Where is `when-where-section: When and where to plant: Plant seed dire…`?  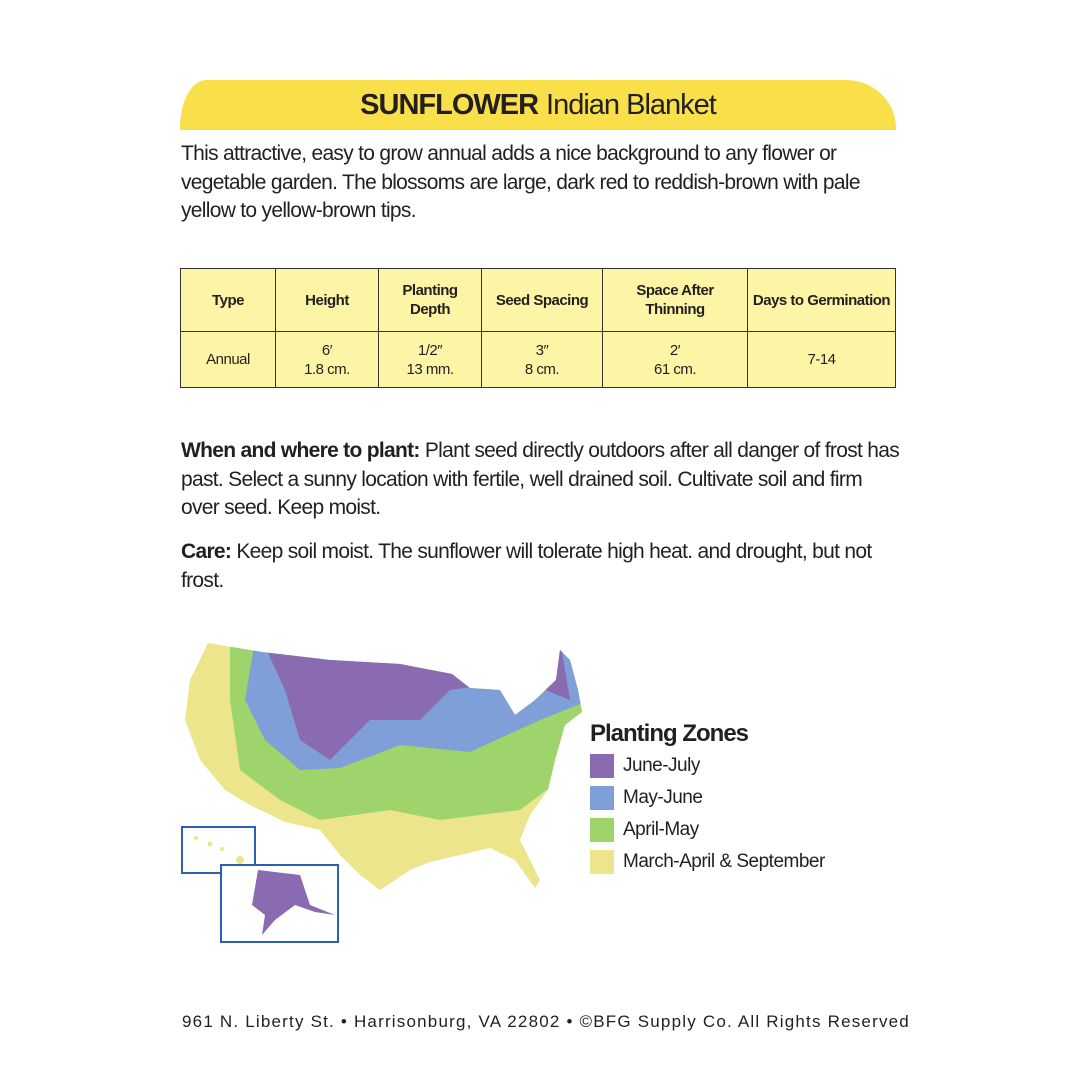 when-where-section: When and where to plant: Plant seed dire… is located at coordinates (540, 479).